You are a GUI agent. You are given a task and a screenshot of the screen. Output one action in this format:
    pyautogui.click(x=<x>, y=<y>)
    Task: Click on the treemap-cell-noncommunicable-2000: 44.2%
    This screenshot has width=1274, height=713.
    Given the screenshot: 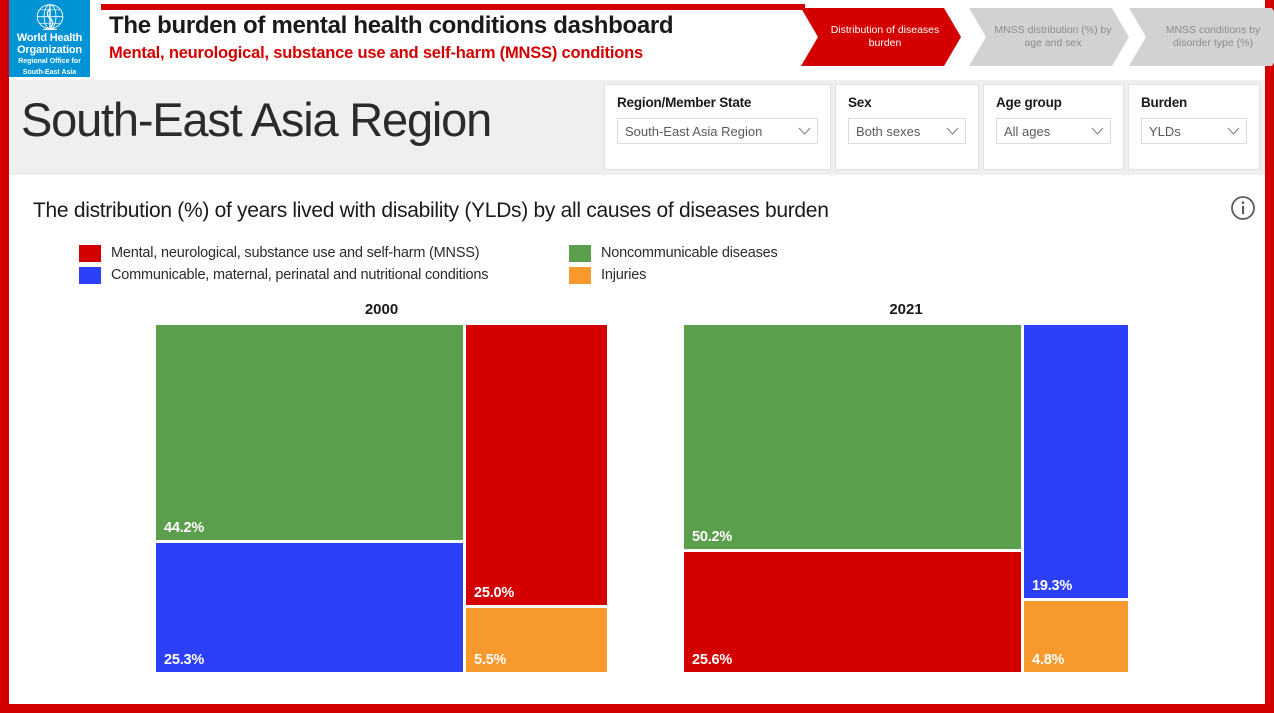 What is the action you would take?
    pyautogui.click(x=309, y=432)
    